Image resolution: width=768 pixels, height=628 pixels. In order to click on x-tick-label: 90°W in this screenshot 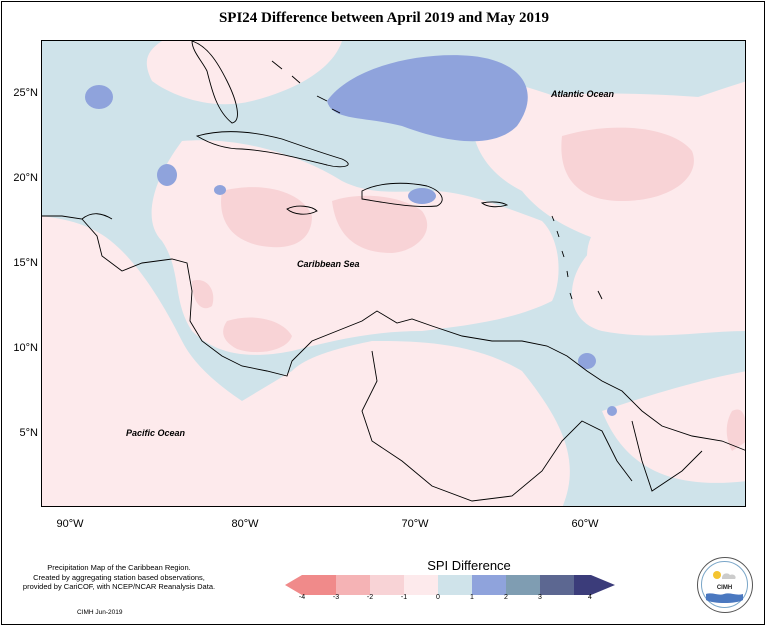, I will do `click(70, 524)`.